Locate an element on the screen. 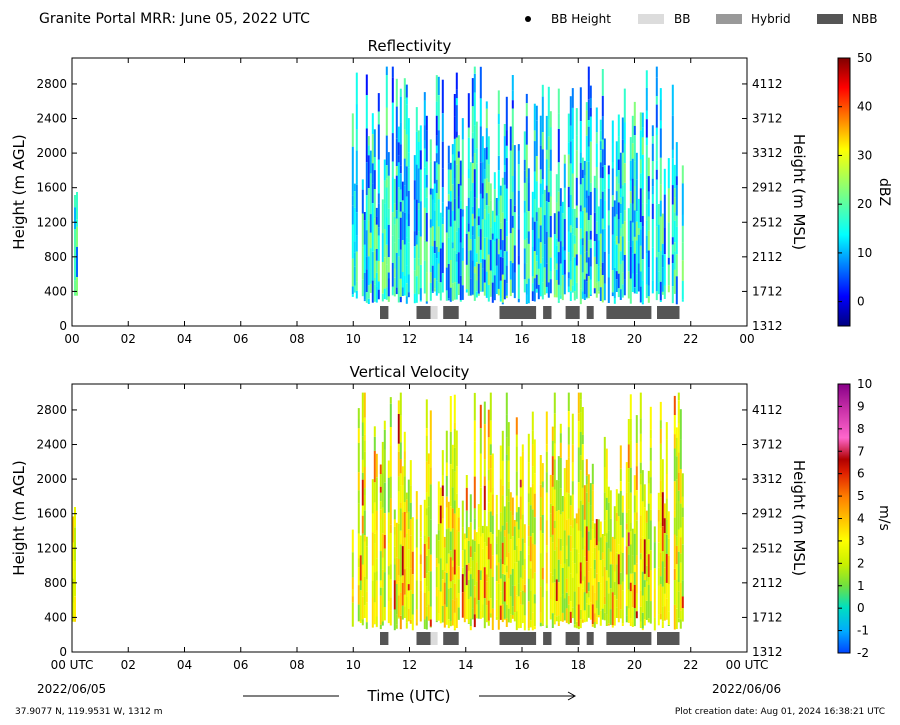 Image resolution: width=900 pixels, height=725 pixels. panel-title: Reflectivity is located at coordinates (410, 46).